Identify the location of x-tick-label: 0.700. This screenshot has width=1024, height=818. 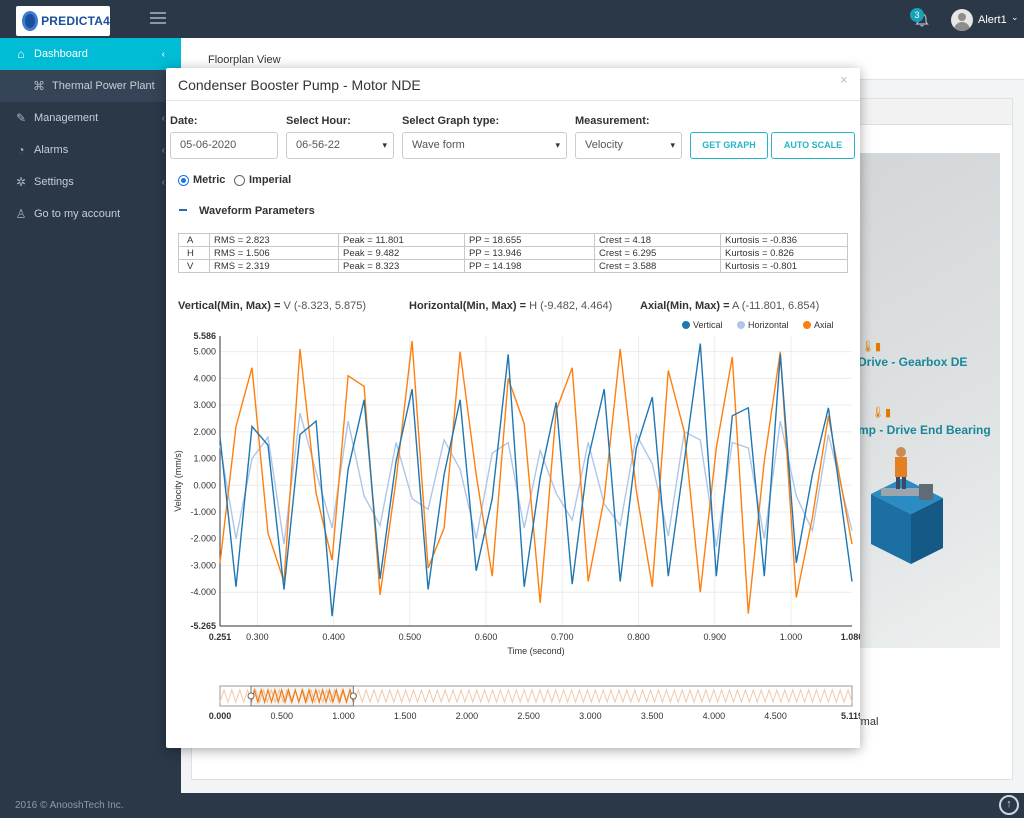
(562, 637).